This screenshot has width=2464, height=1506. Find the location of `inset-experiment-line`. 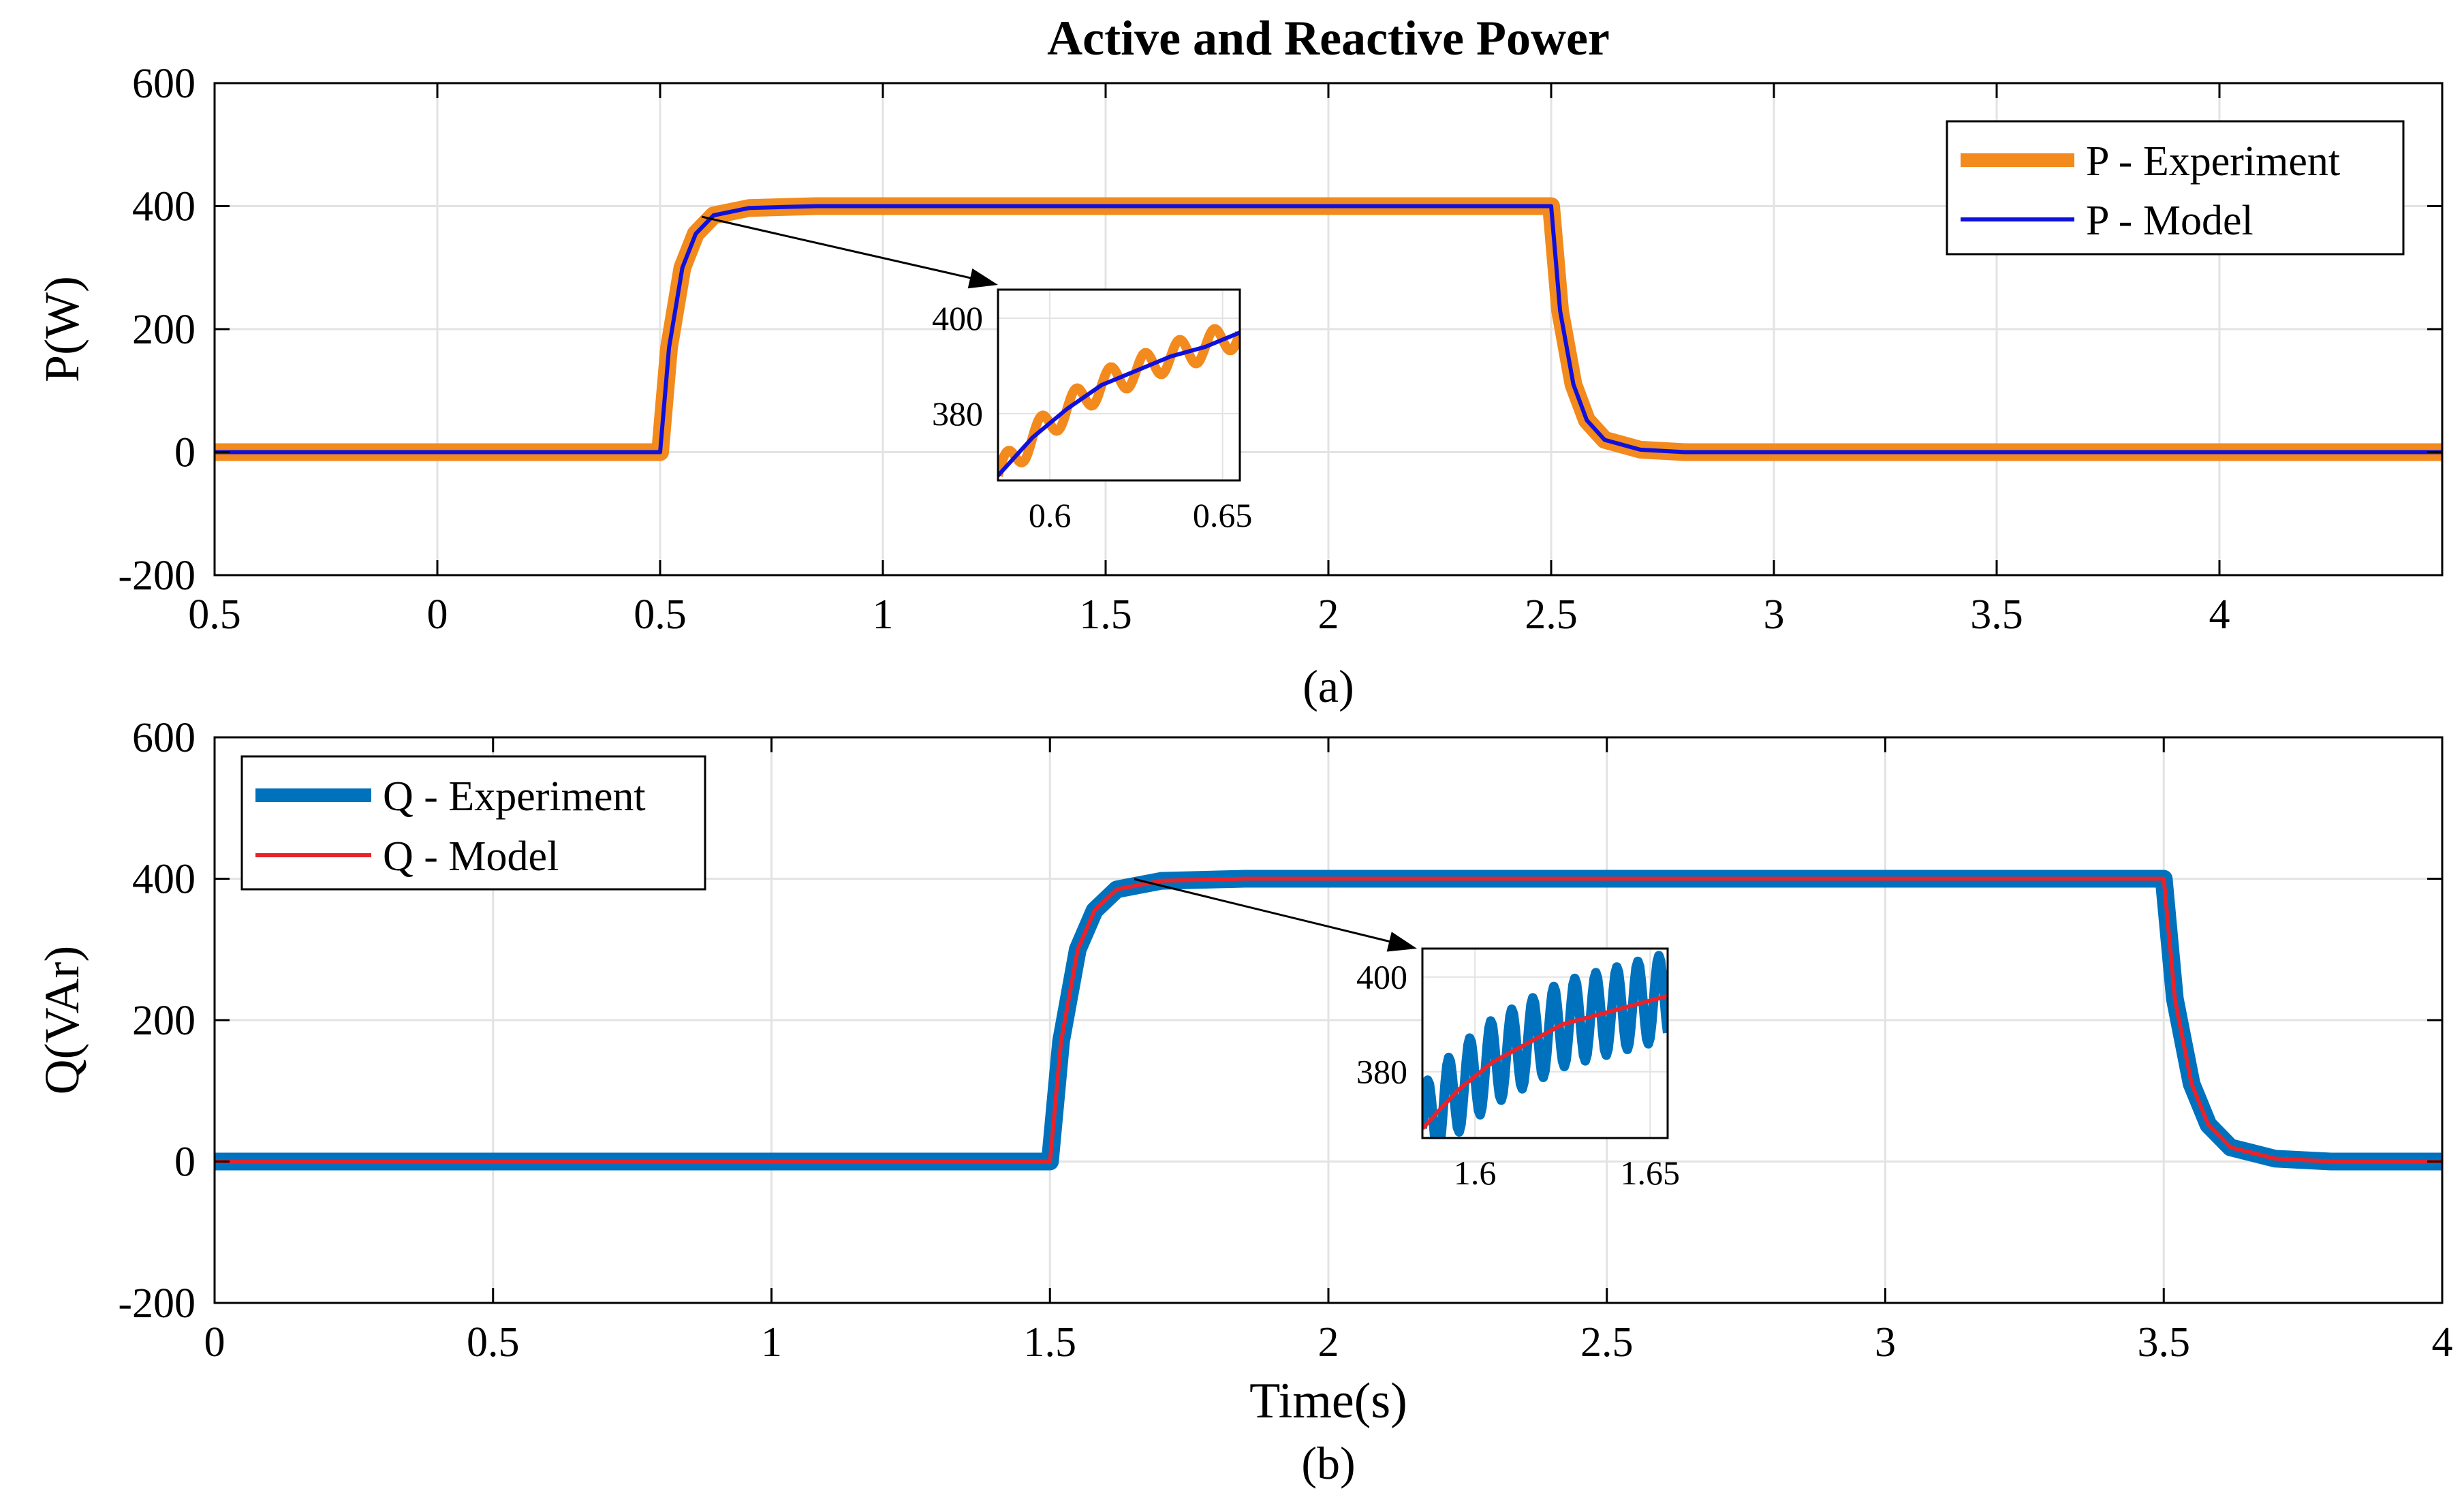

inset-experiment-line is located at coordinates (1545, 1044).